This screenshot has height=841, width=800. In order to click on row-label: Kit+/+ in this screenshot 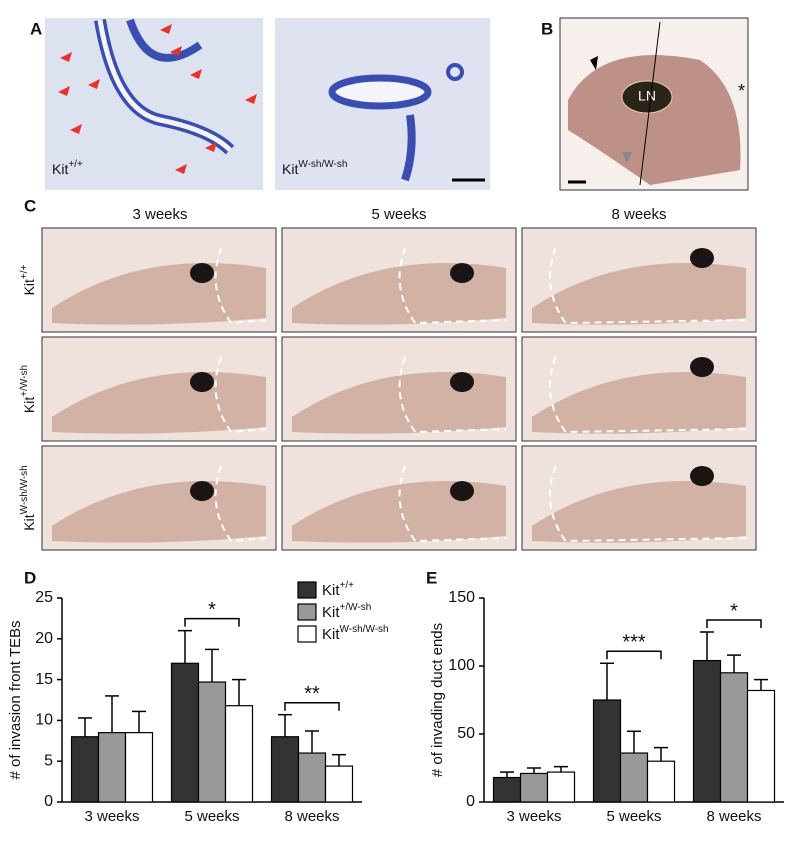, I will do `click(28, 279)`.